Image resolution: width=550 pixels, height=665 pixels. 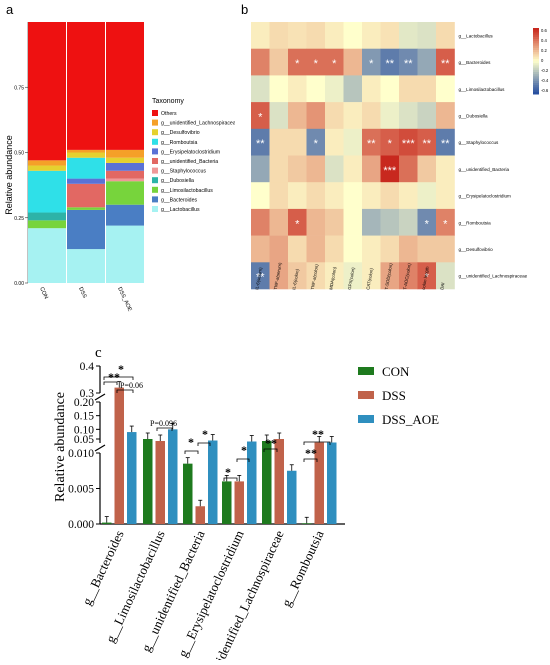 What do you see at coordinates (100, 397) in the screenshot?
I see `axis-break-mark` at bounding box center [100, 397].